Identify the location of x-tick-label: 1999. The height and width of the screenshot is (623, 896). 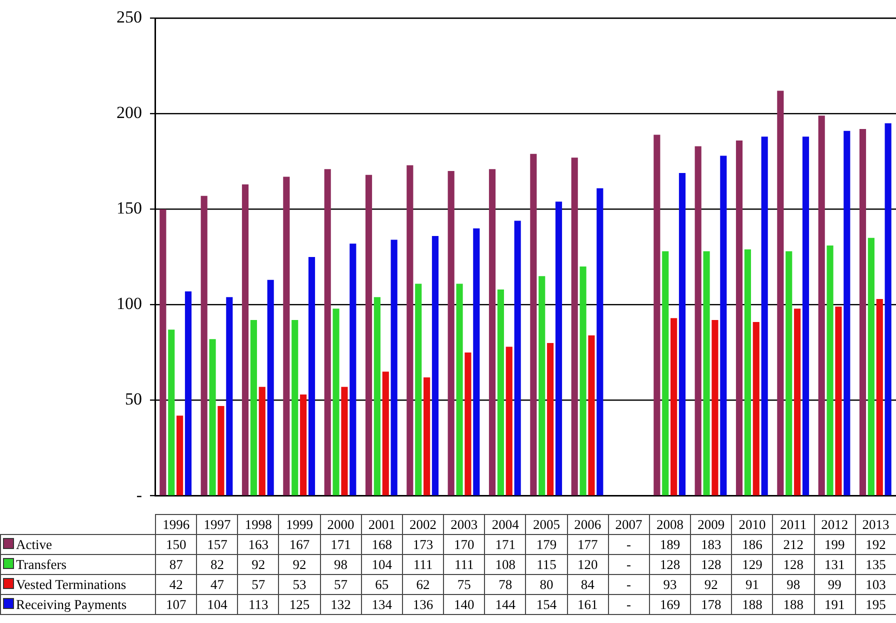
(299, 524).